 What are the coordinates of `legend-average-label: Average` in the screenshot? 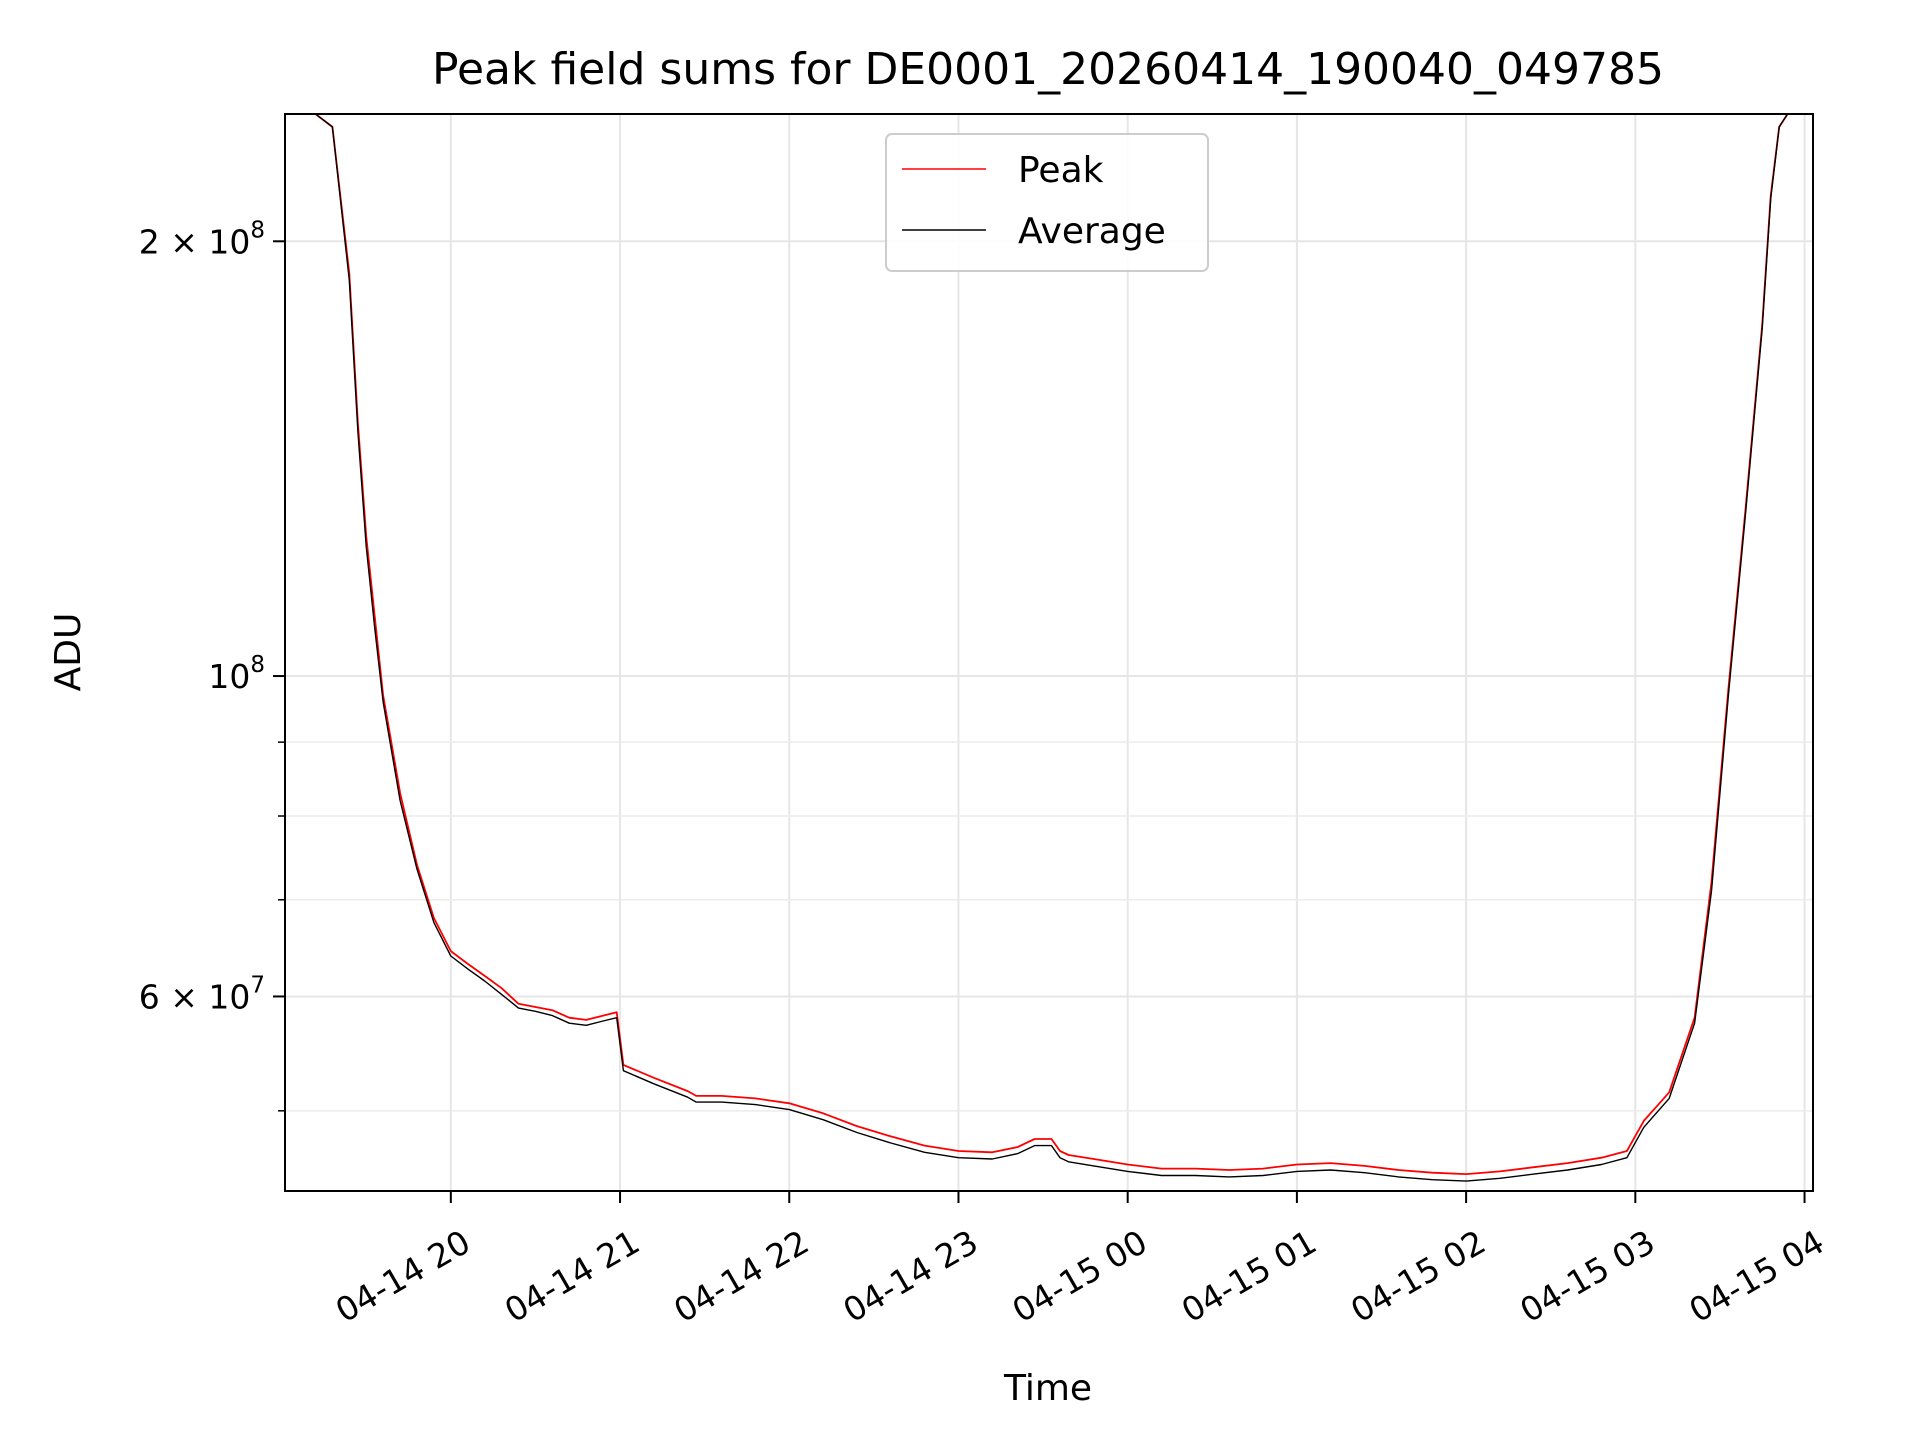 It's located at (1092, 231).